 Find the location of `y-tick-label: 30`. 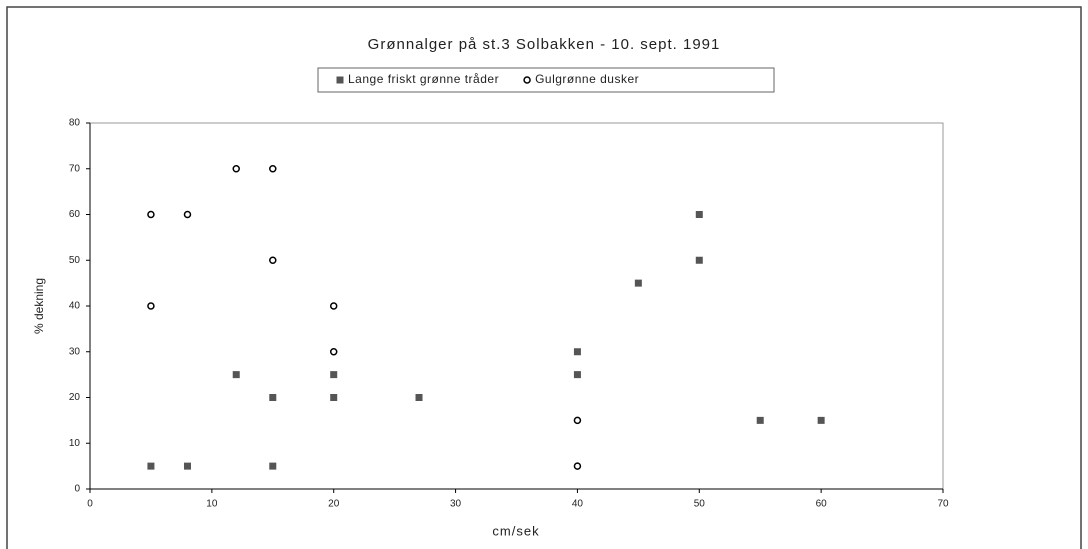

y-tick-label: 30 is located at coordinates (75, 351).